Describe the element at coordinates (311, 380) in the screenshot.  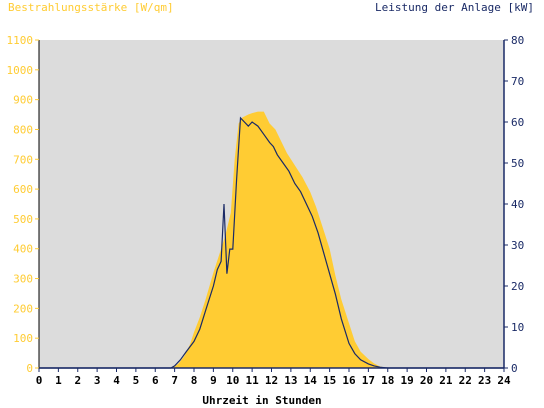
I see `x-tick-label: 14` at that location.